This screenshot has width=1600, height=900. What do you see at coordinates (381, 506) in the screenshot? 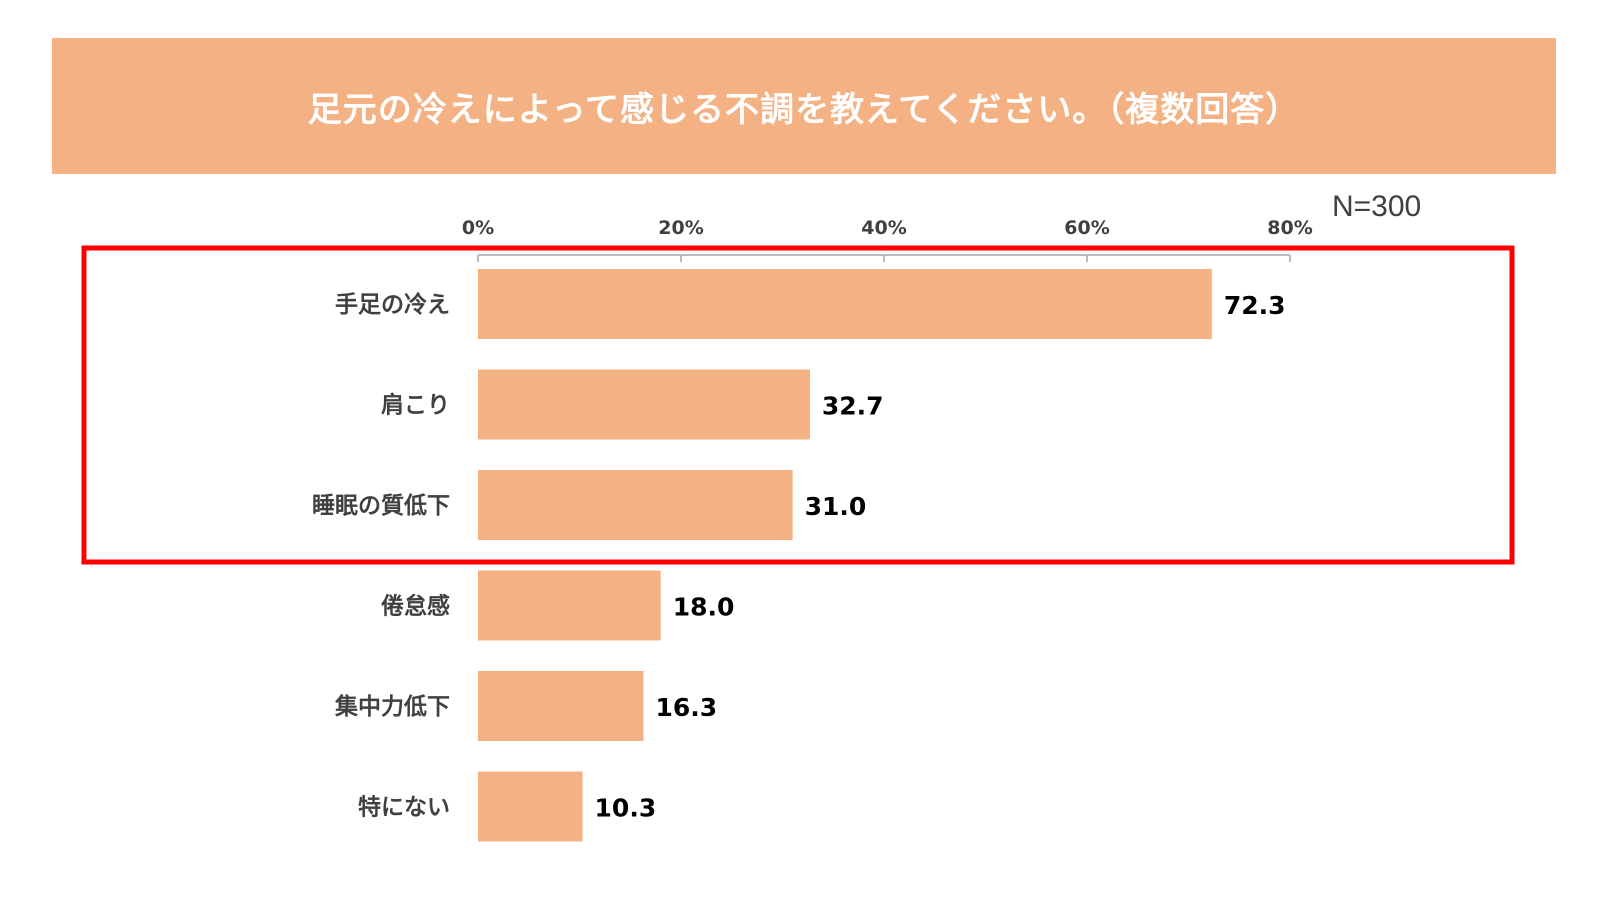
I see `category-label: 睡眠の質低下` at bounding box center [381, 506].